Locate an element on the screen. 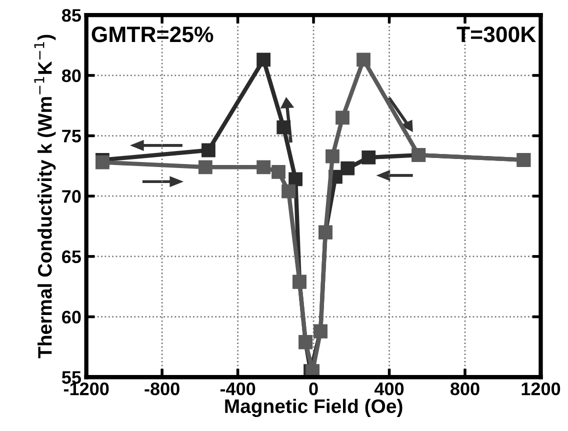 This screenshot has height=431, width=568. x-axis-title: Magnetic Field (Oe) is located at coordinates (313, 408).